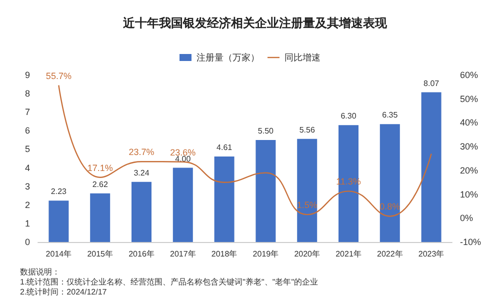 Image resolution: width=500 pixels, height=300 pixels. Describe the element at coordinates (307, 129) in the screenshot. I see `data-label: 5.56` at that location.